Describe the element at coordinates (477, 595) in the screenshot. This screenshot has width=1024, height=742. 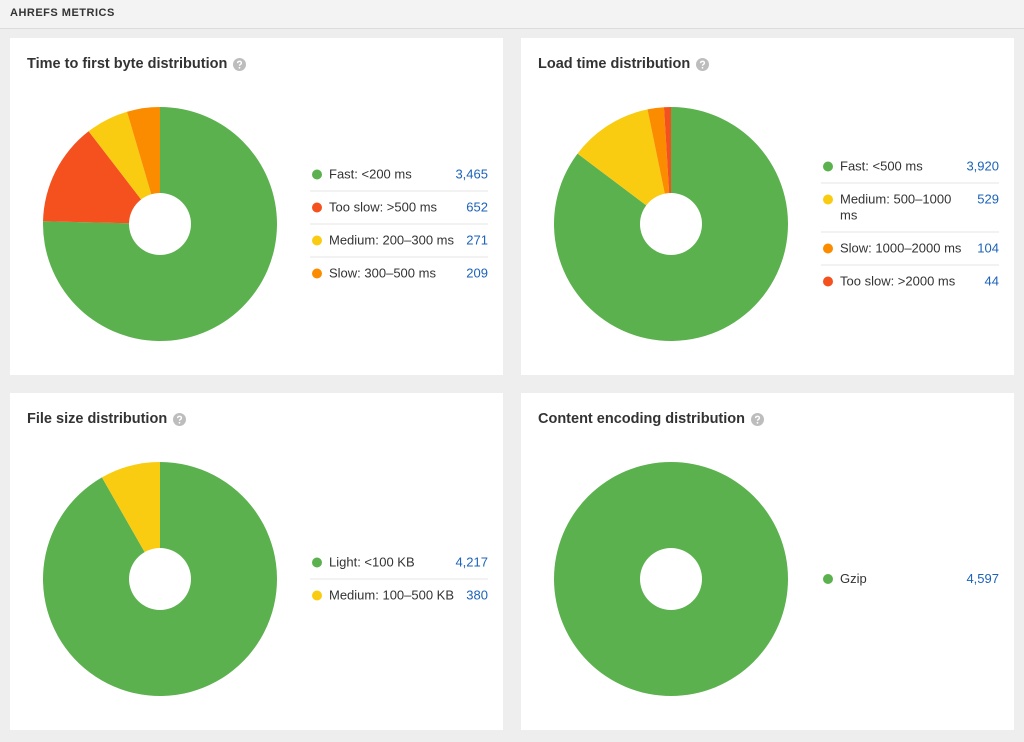
I see `legend-value: 380` at that location.